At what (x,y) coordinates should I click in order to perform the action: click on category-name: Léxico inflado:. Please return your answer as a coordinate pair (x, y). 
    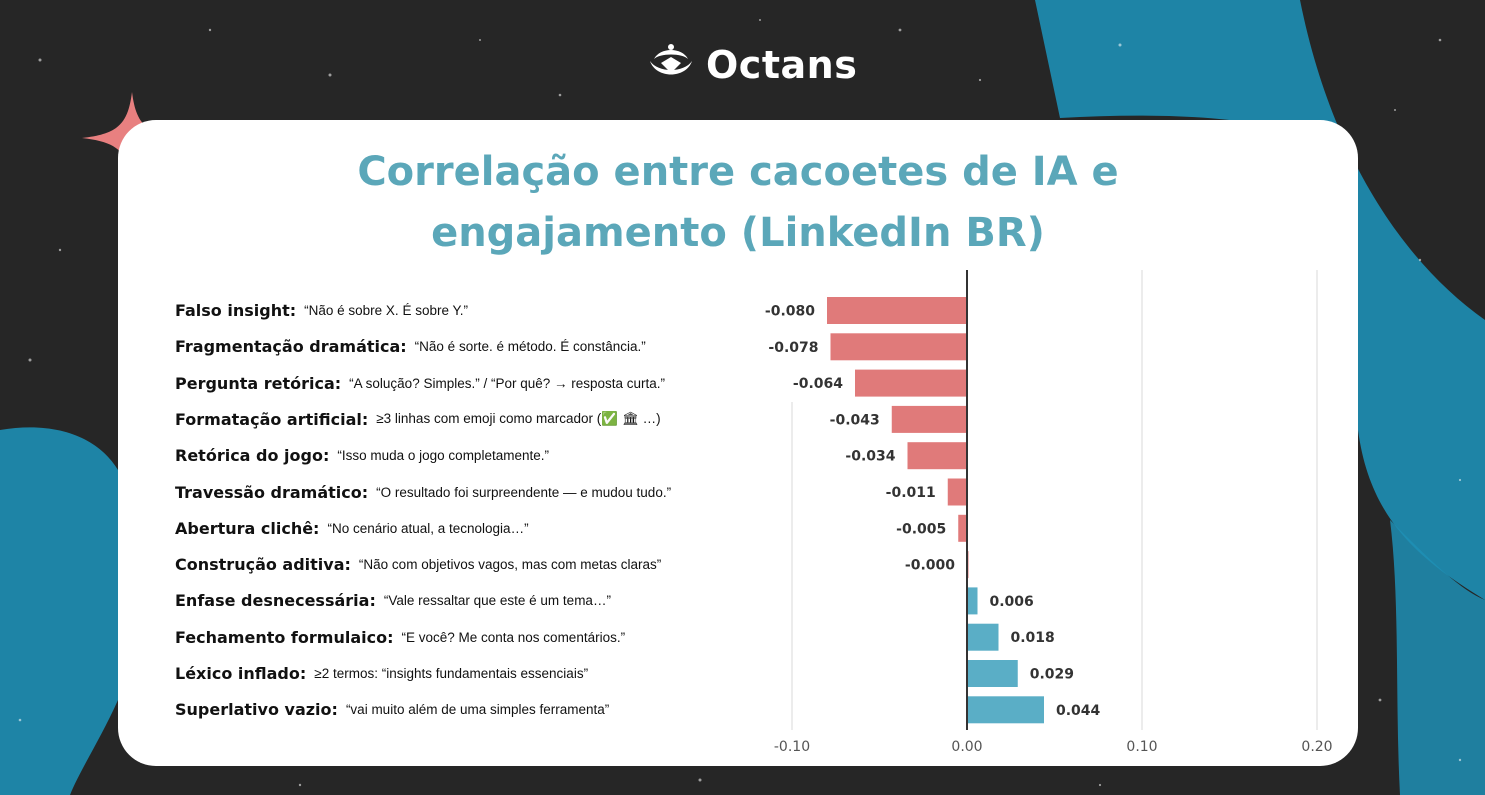
    Looking at the image, I should click on (241, 673).